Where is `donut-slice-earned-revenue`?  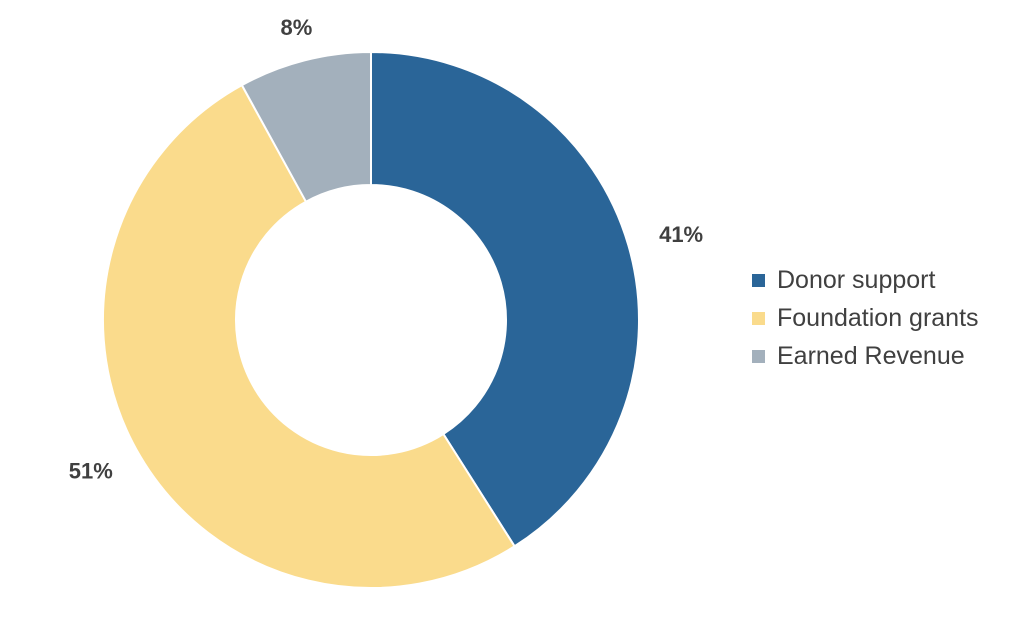 donut-slice-earned-revenue is located at coordinates (306, 127).